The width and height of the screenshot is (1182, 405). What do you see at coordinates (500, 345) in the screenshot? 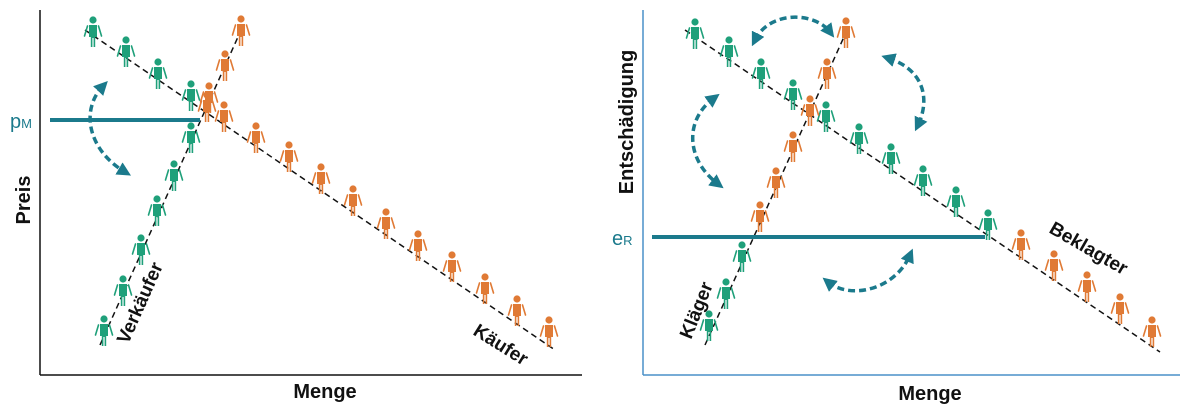
I see `left-demand-curve-label: Käufer` at bounding box center [500, 345].